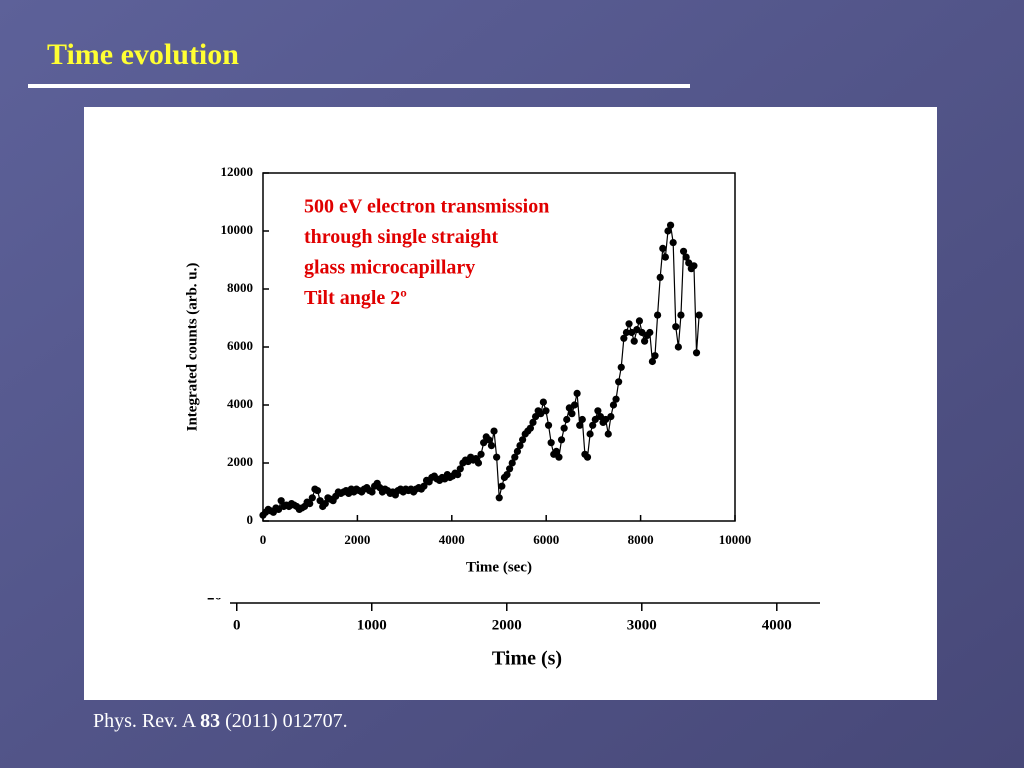 This screenshot has height=768, width=1024. What do you see at coordinates (240, 287) in the screenshot?
I see `y-tick-label: 8000` at bounding box center [240, 287].